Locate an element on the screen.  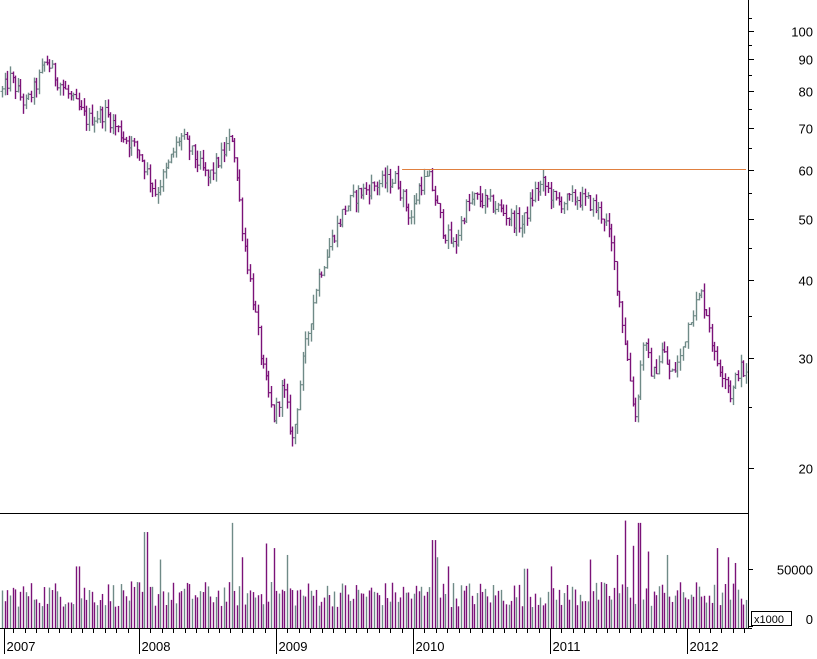
x-tick-label: 2011 is located at coordinates (567, 646).